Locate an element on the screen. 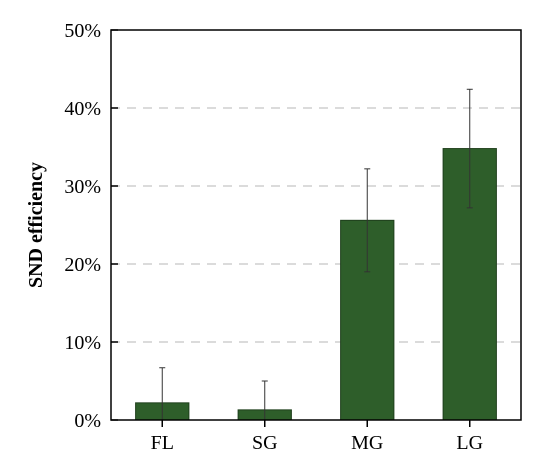  y-tick-label: 40% is located at coordinates (82, 109).